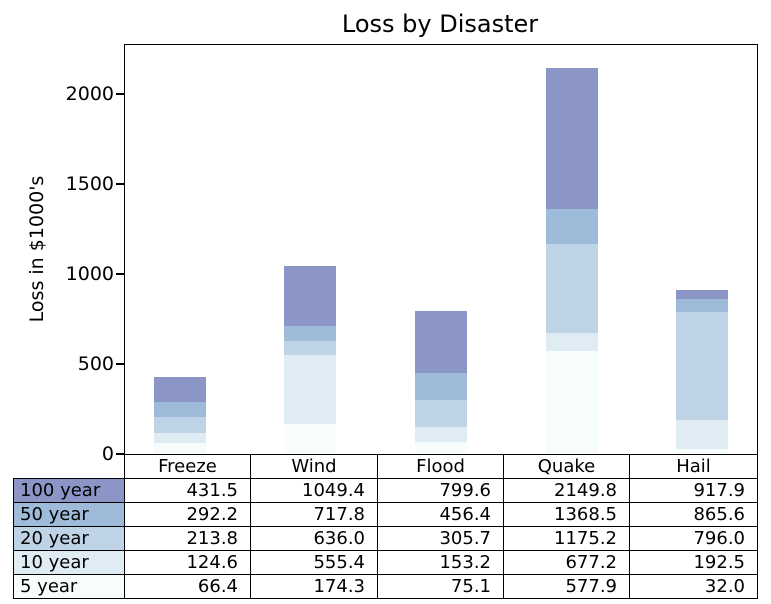  What do you see at coordinates (693, 562) in the screenshot?
I see `value-cell: 192.5` at bounding box center [693, 562].